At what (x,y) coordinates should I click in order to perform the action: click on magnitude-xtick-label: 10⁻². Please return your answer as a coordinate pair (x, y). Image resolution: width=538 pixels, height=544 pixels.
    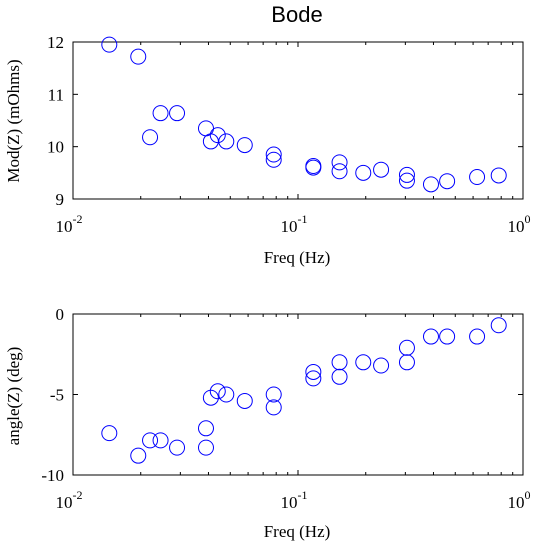
    Looking at the image, I should click on (69, 224).